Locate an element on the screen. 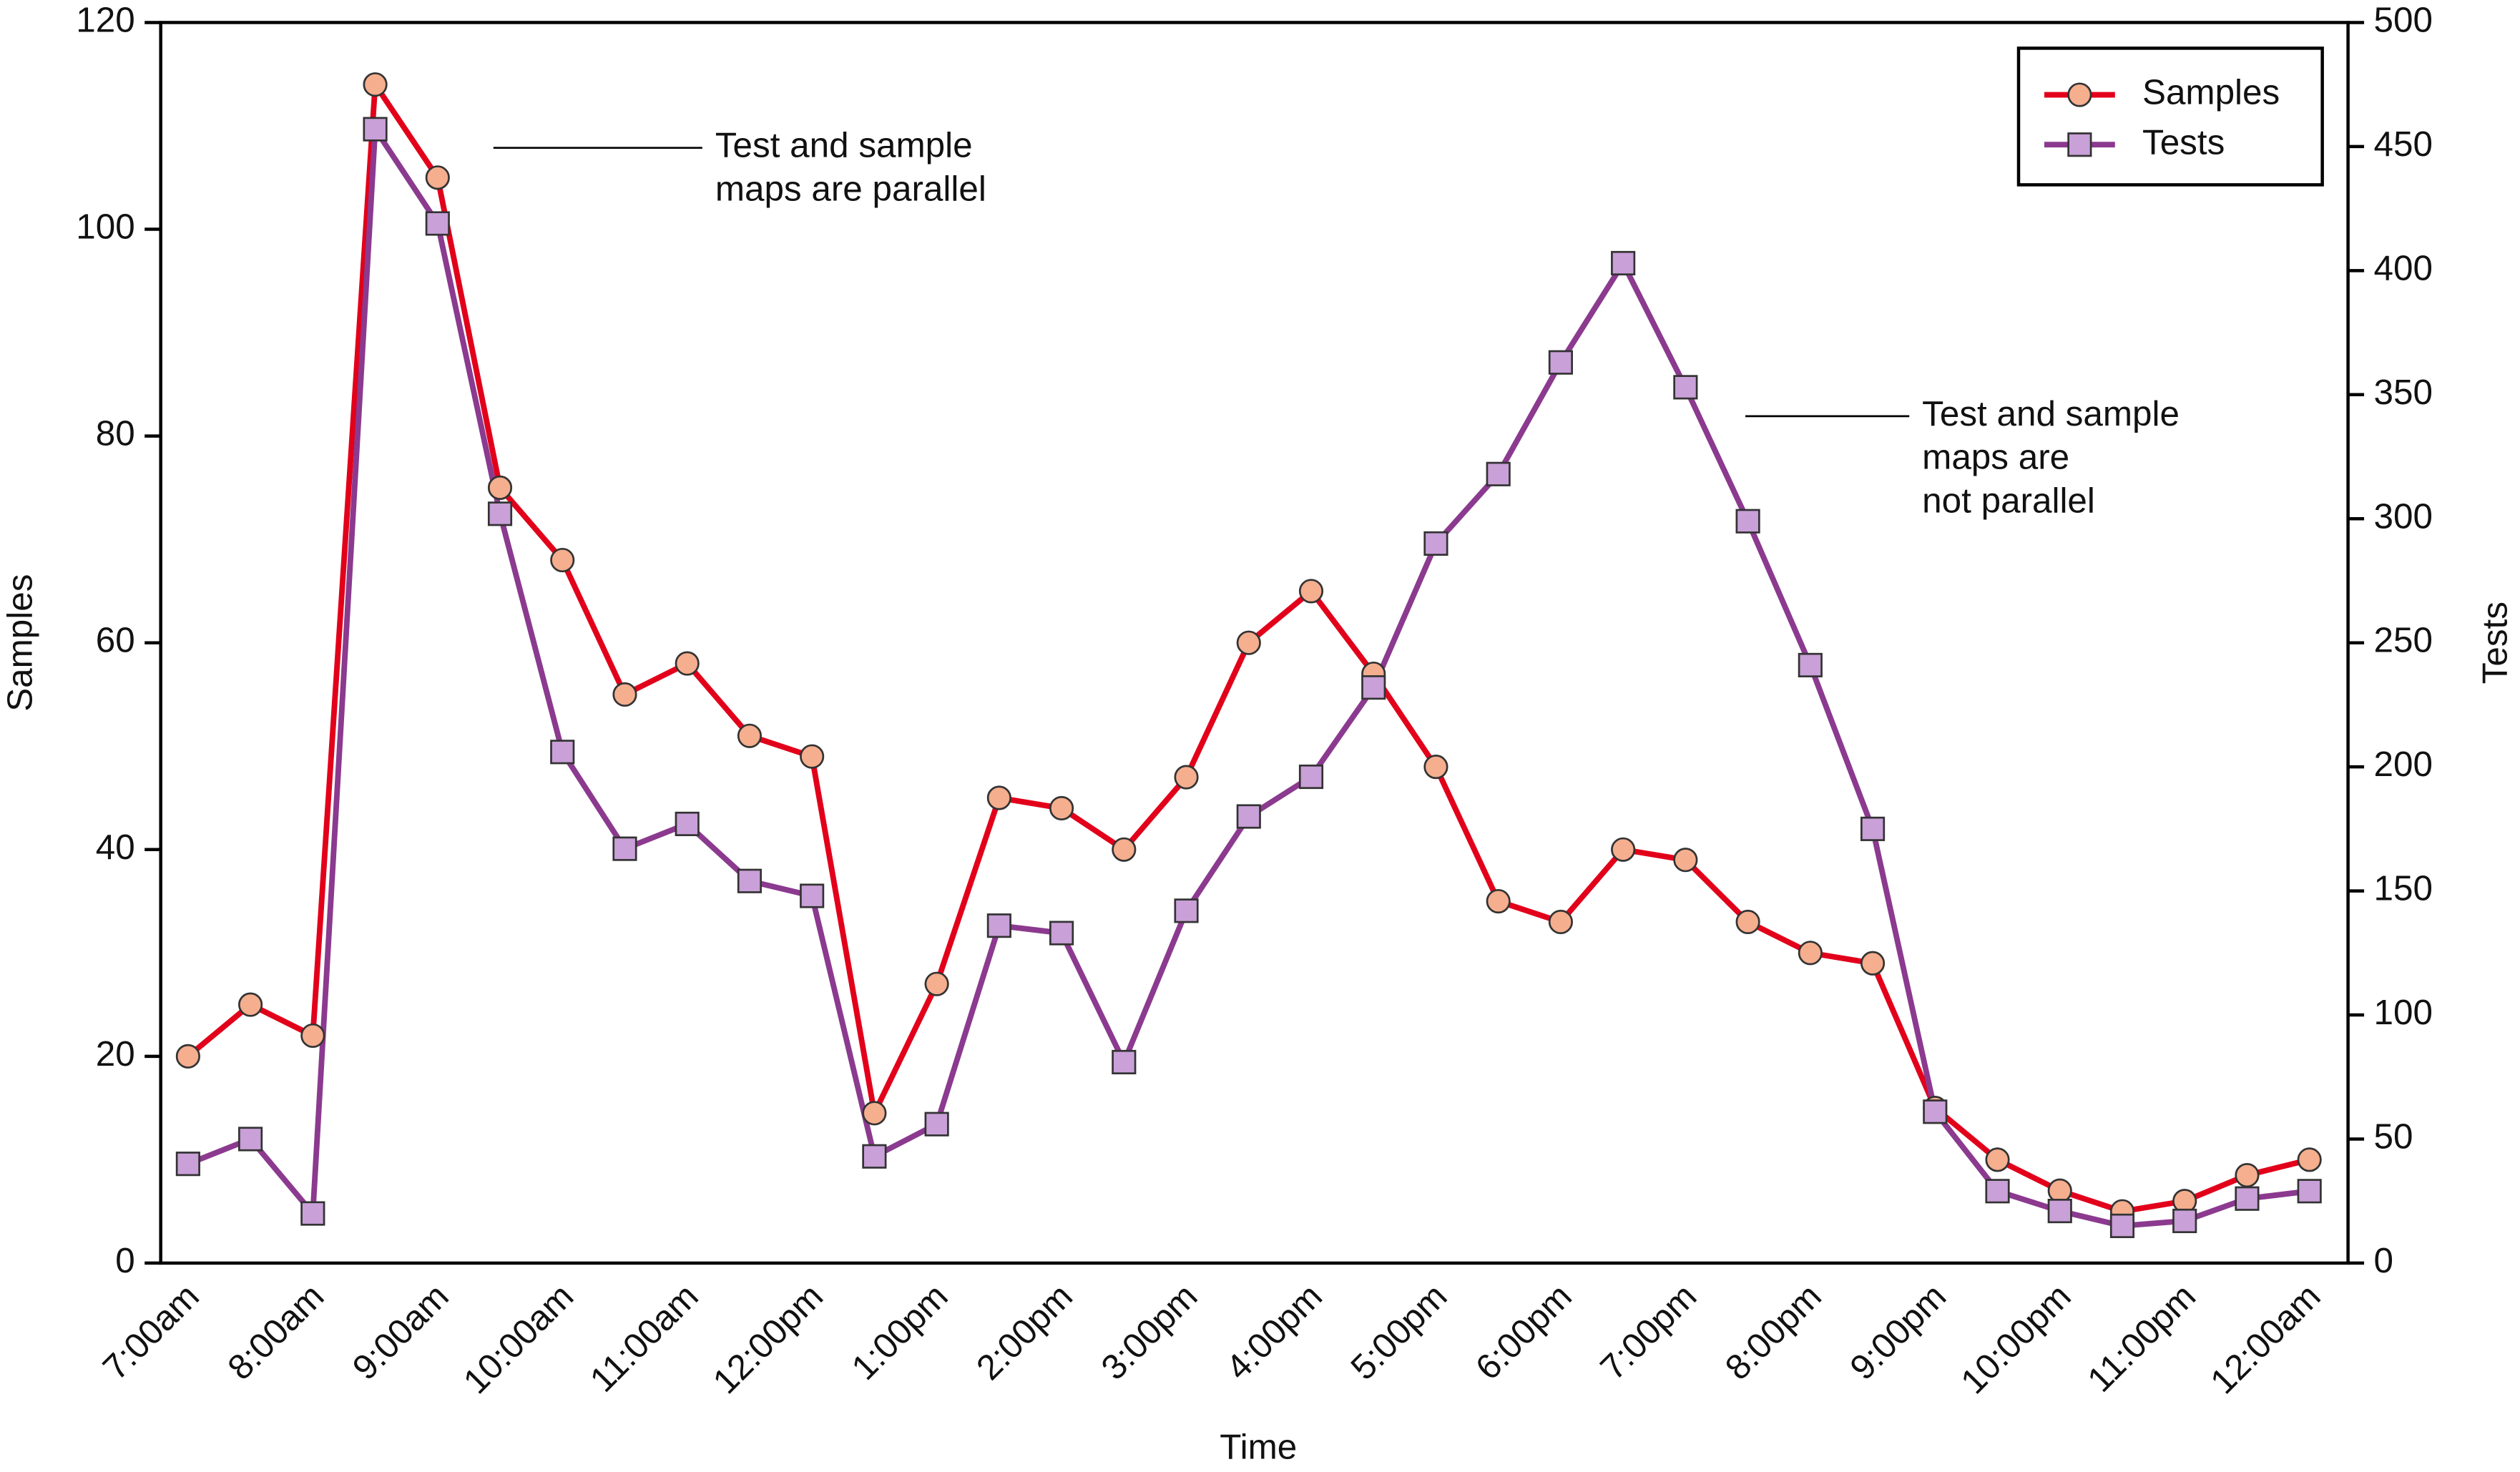 This screenshot has width=2520, height=1472. y2-tick-label: 200 is located at coordinates (2403, 764).